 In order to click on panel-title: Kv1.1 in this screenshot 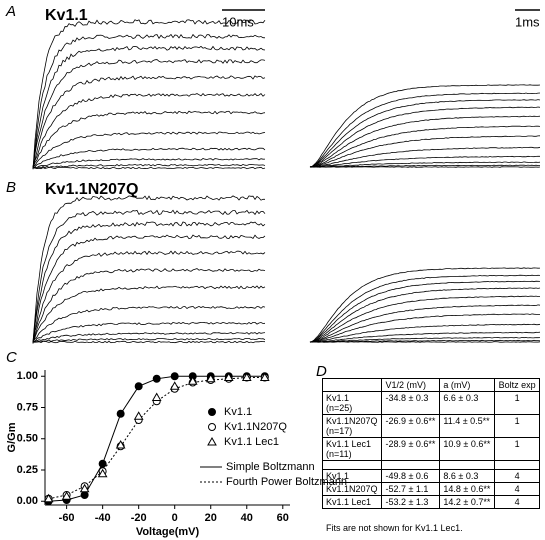, I will do `click(66, 15)`.